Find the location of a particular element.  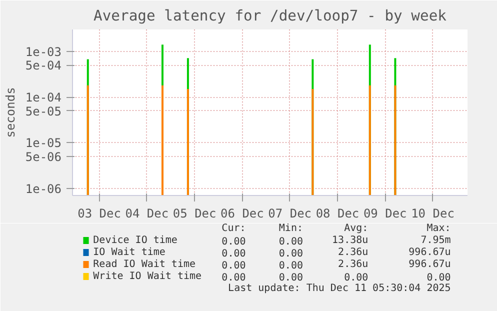

y-tick-label: 1e-04 is located at coordinates (43, 97).